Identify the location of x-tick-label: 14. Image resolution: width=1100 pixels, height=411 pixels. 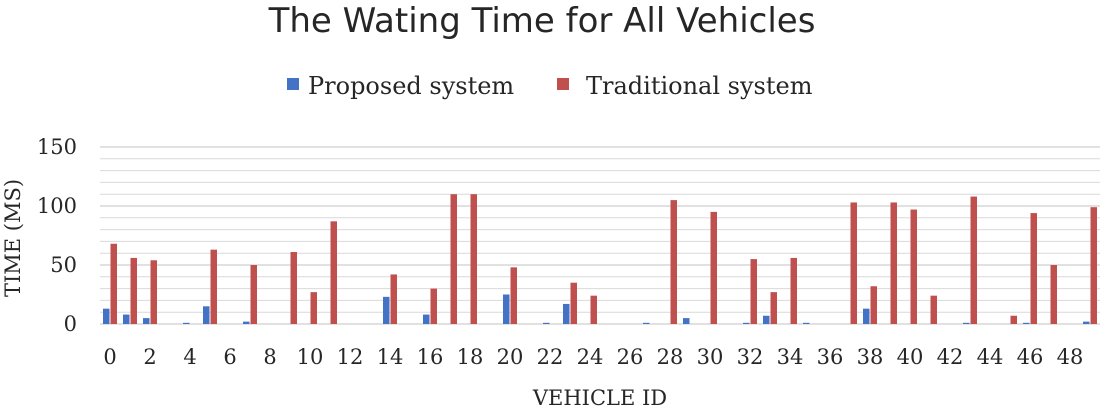
(390, 357).